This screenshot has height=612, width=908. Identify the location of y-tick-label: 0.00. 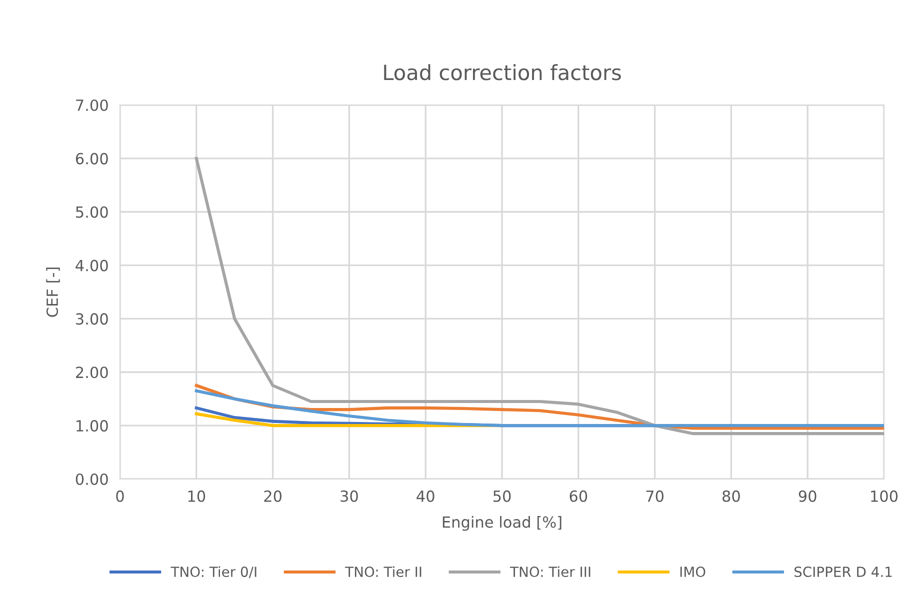
(92, 479).